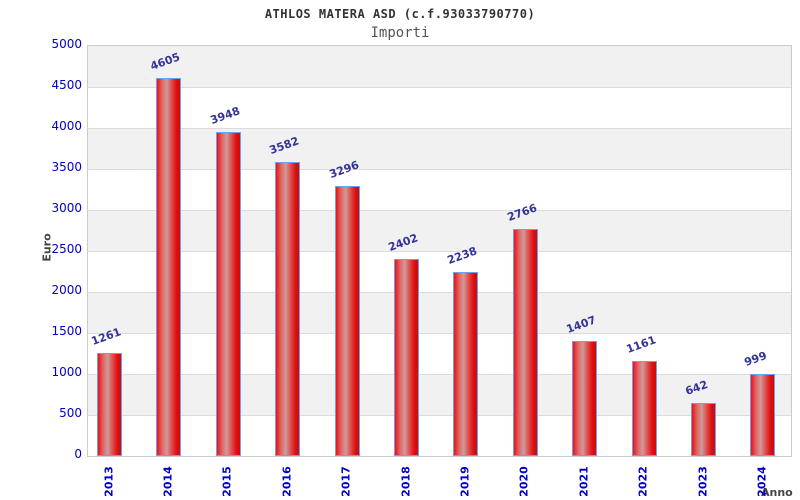 The height and width of the screenshot is (500, 800). Describe the element at coordinates (525, 342) in the screenshot. I see `bar-2020` at that location.